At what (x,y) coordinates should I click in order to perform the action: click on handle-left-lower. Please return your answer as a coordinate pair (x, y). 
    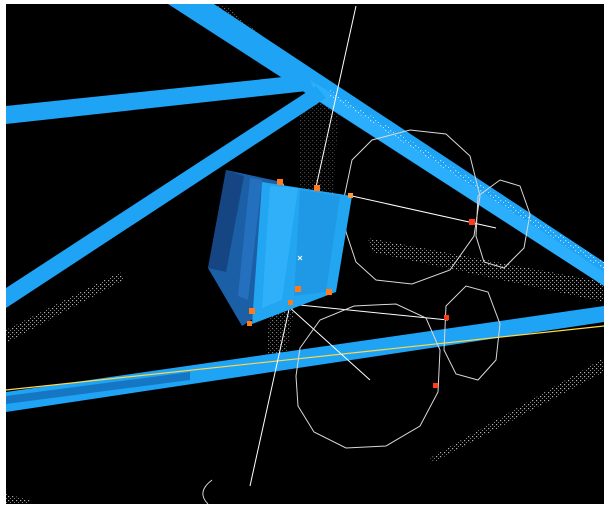
    Looking at the image, I should click on (252, 311).